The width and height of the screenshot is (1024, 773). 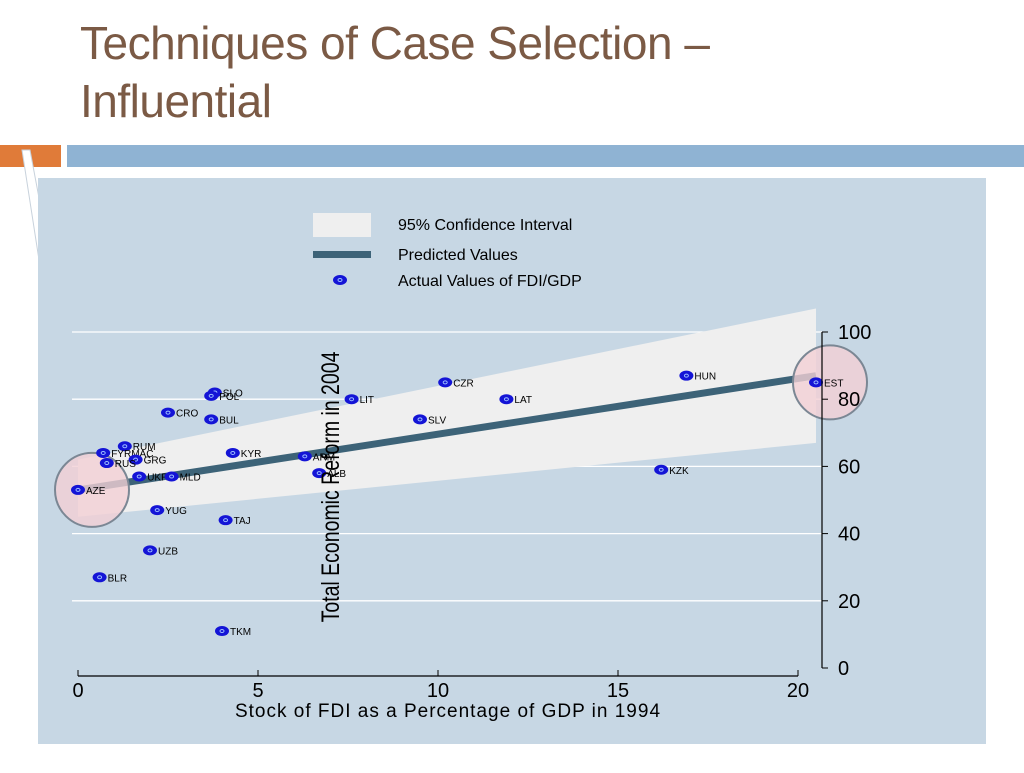 What do you see at coordinates (157, 477) in the screenshot?
I see `point-label: UKR` at bounding box center [157, 477].